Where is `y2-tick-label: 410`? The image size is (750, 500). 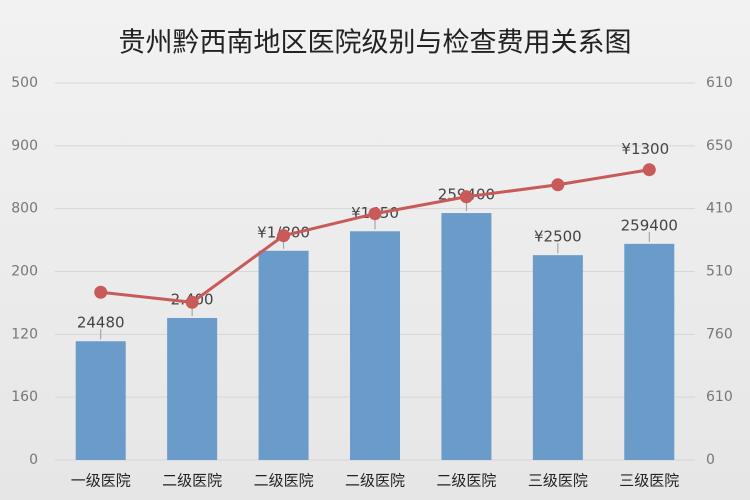 y2-tick-label: 410 is located at coordinates (719, 209).